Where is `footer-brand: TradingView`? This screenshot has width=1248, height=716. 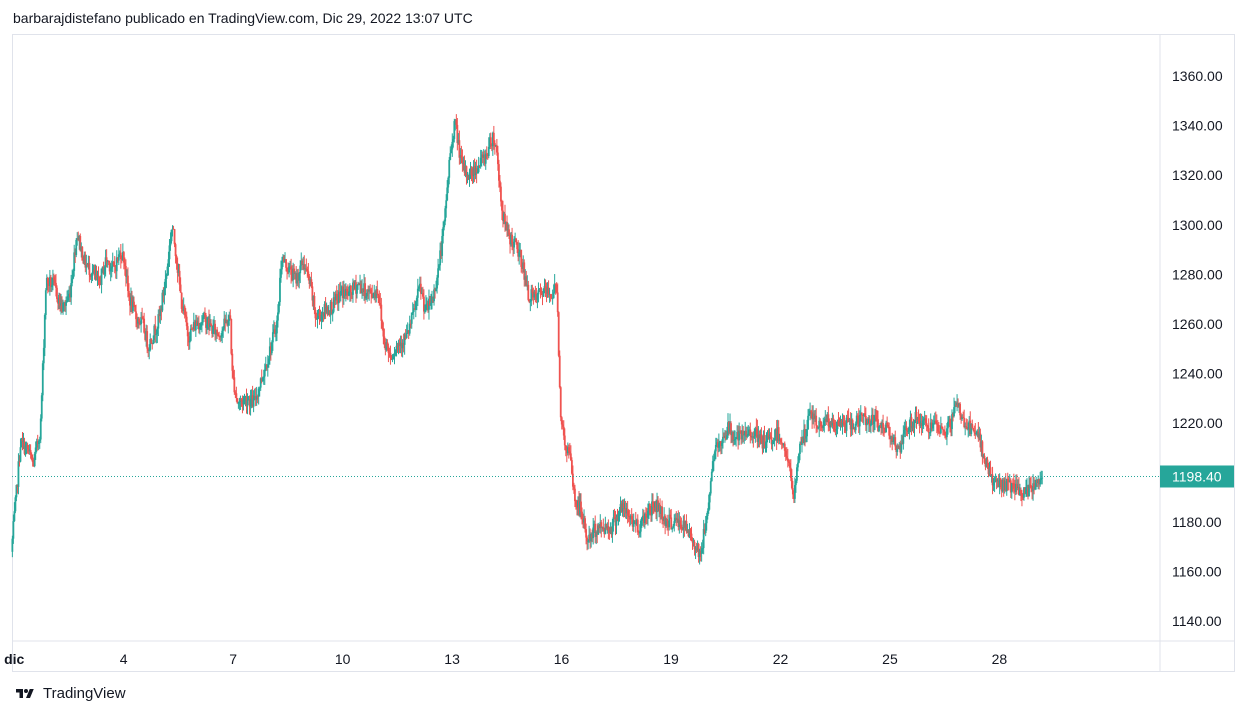
footer-brand: TradingView is located at coordinates (69, 693).